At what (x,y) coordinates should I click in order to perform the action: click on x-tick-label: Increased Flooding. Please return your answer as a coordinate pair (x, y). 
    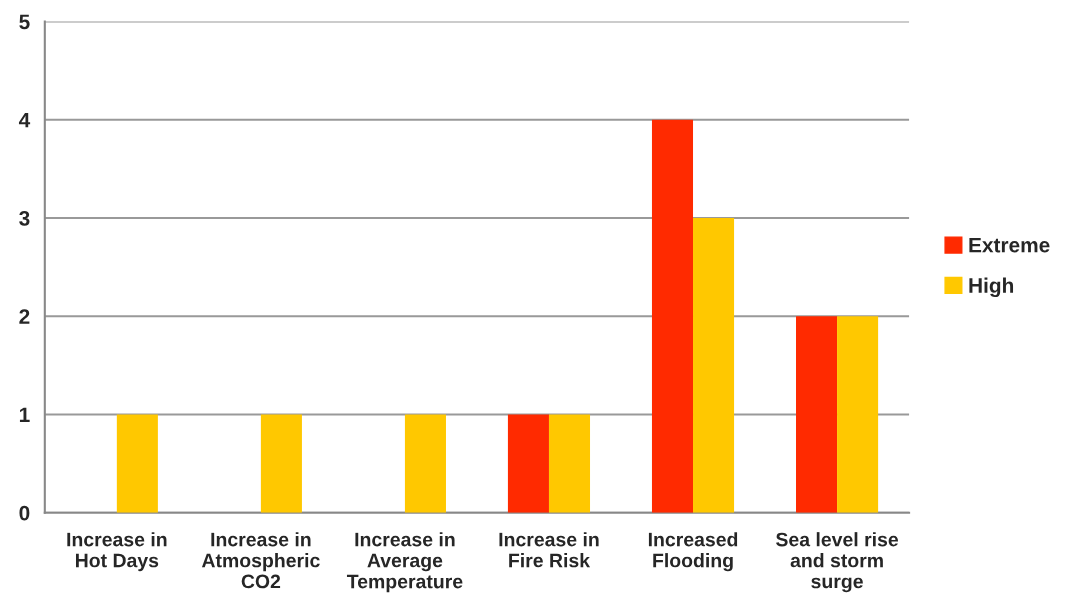
    Looking at the image, I should click on (693, 552).